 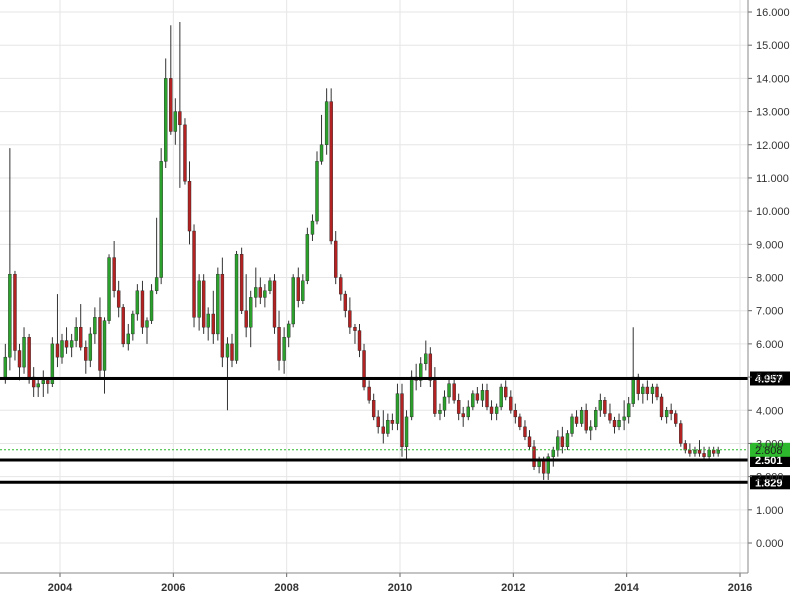 What do you see at coordinates (770, 312) in the screenshot?
I see `y-tick-label: 7.000` at bounding box center [770, 312].